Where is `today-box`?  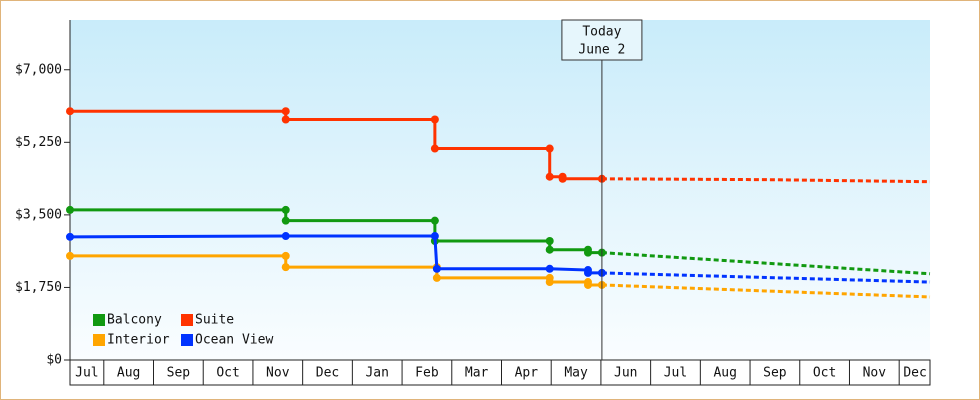
today-box is located at coordinates (602, 40).